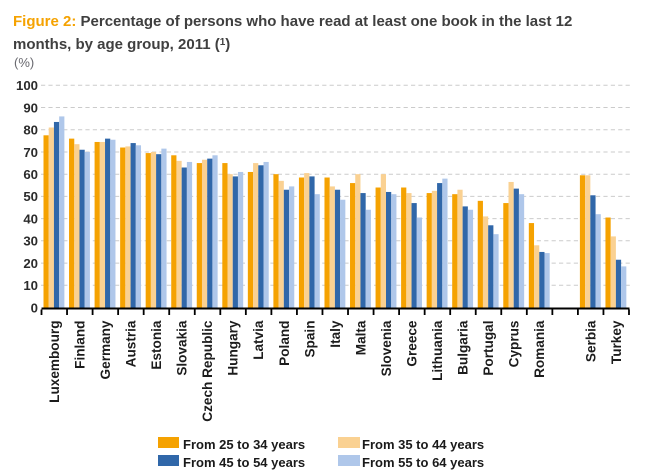 This screenshot has width=650, height=474. What do you see at coordinates (335, 334) in the screenshot?
I see `svg-text: Italy` at bounding box center [335, 334].